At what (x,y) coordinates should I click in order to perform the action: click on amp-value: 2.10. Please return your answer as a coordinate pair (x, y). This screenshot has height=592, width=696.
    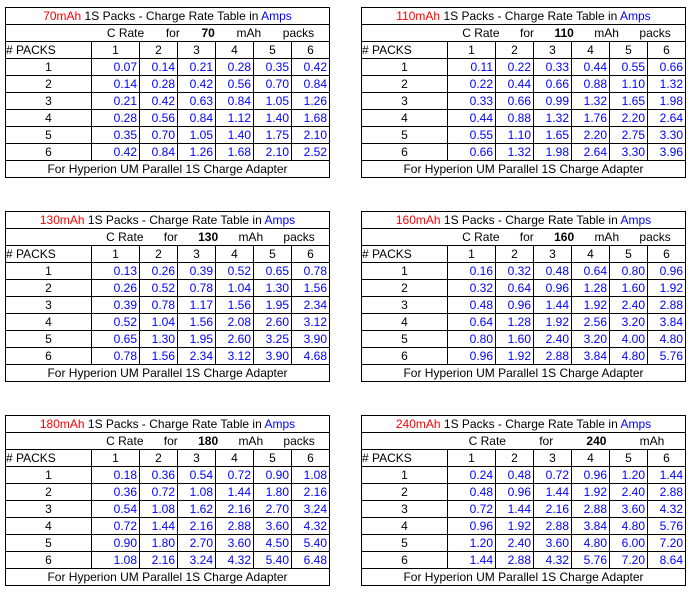
    Looking at the image, I should click on (272, 152).